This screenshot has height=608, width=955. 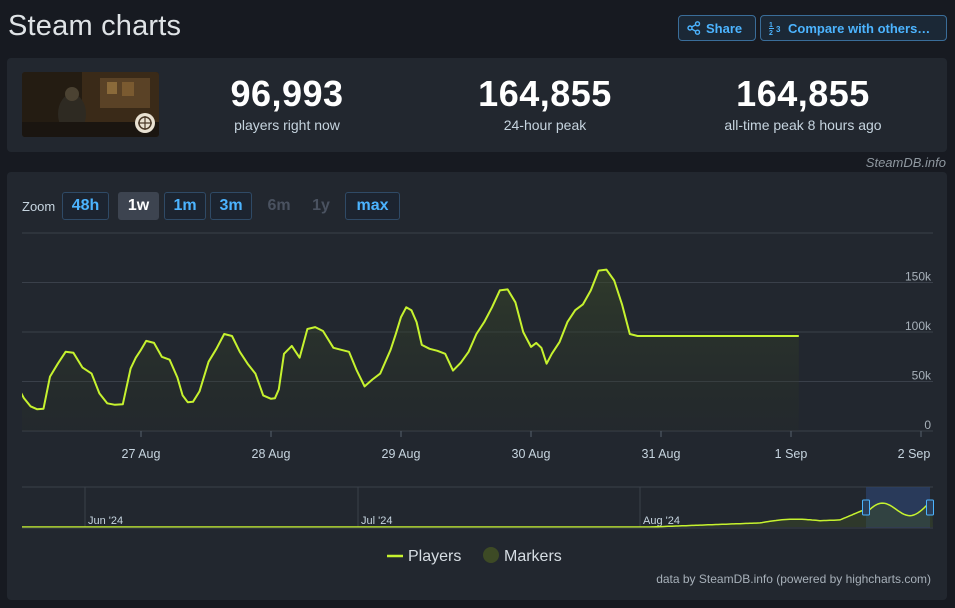 What do you see at coordinates (39, 206) in the screenshot?
I see `zoom-label: Zoom` at bounding box center [39, 206].